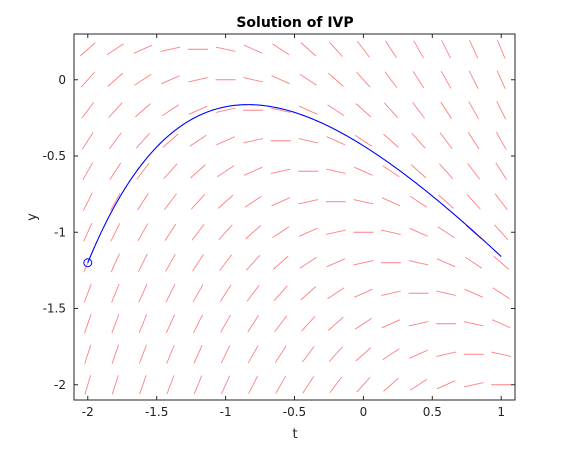 The height and width of the screenshot is (450, 570). What do you see at coordinates (294, 23) in the screenshot?
I see `chart-title: Solution of IVP` at bounding box center [294, 23].